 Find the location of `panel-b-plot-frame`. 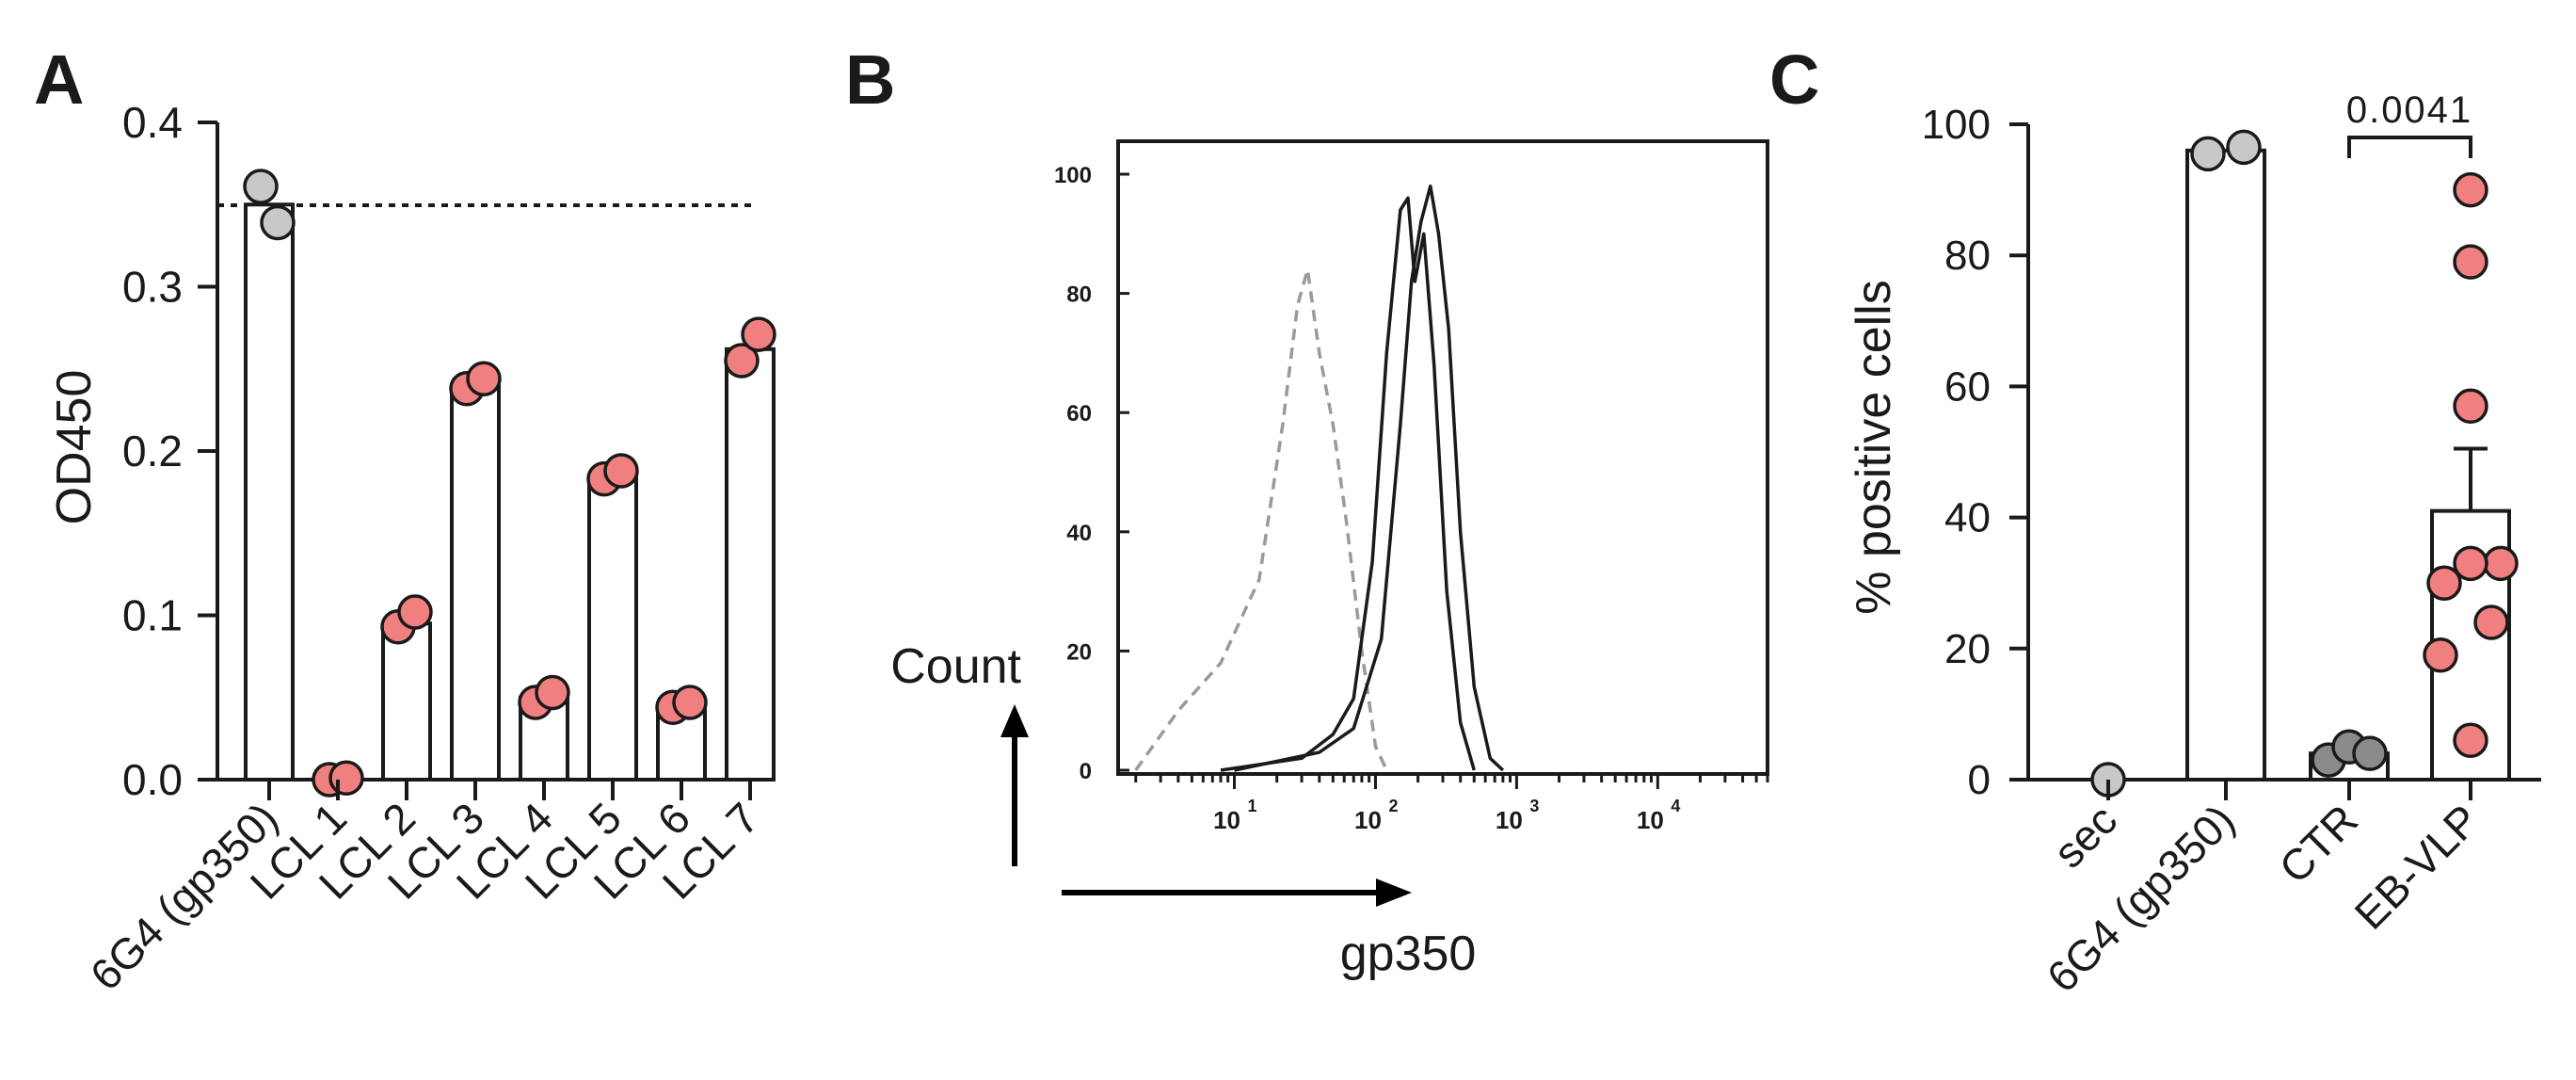

panel-b-plot-frame is located at coordinates (1442, 457).